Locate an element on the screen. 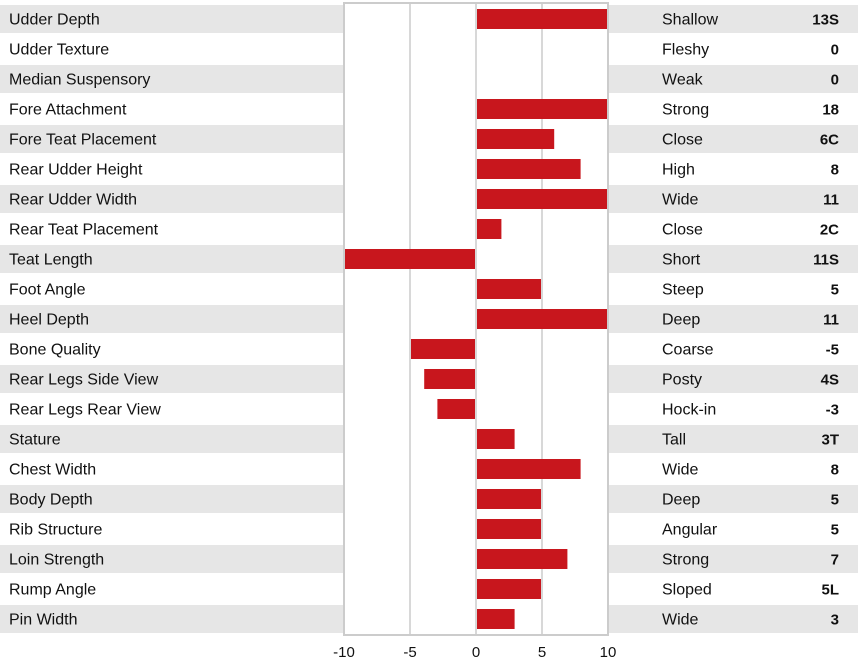 This screenshot has width=858, height=660. descriptor-label: Hock-in is located at coordinates (689, 410).